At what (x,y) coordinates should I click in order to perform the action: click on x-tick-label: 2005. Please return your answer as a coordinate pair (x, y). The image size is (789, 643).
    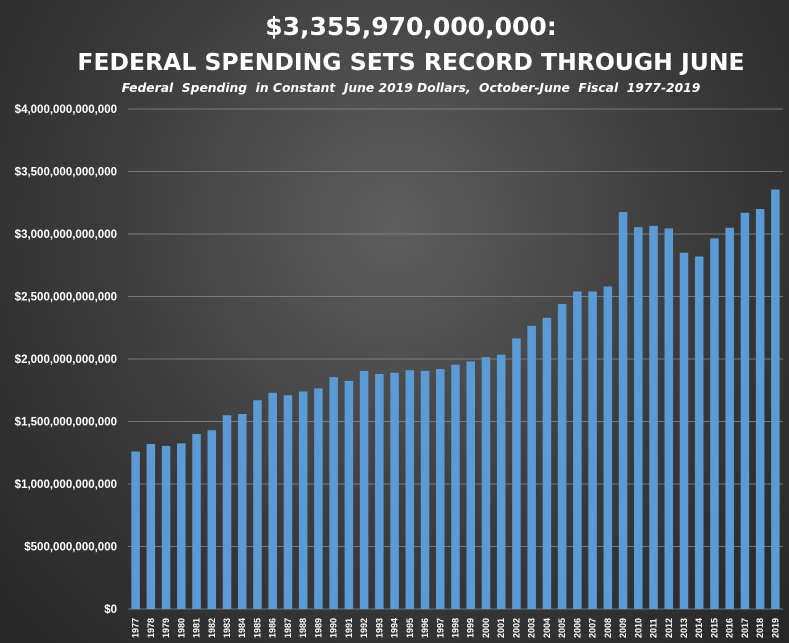
    Looking at the image, I should click on (562, 628).